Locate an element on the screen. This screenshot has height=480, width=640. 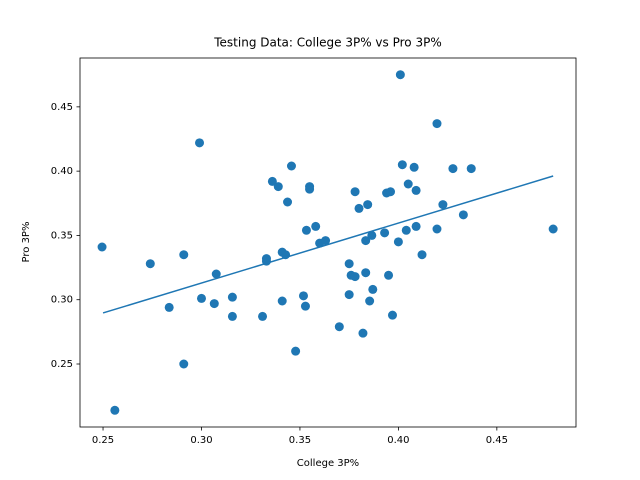
x-axis-label: College 3P% is located at coordinates (328, 463).